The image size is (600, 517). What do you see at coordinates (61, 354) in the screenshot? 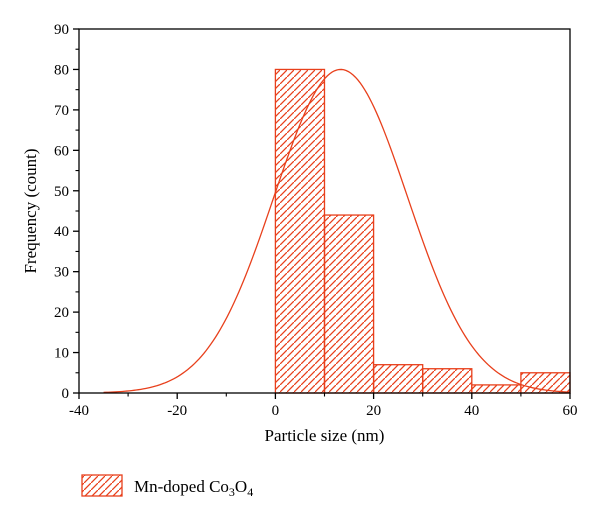
I see `y-tick-label: 10` at bounding box center [61, 354].